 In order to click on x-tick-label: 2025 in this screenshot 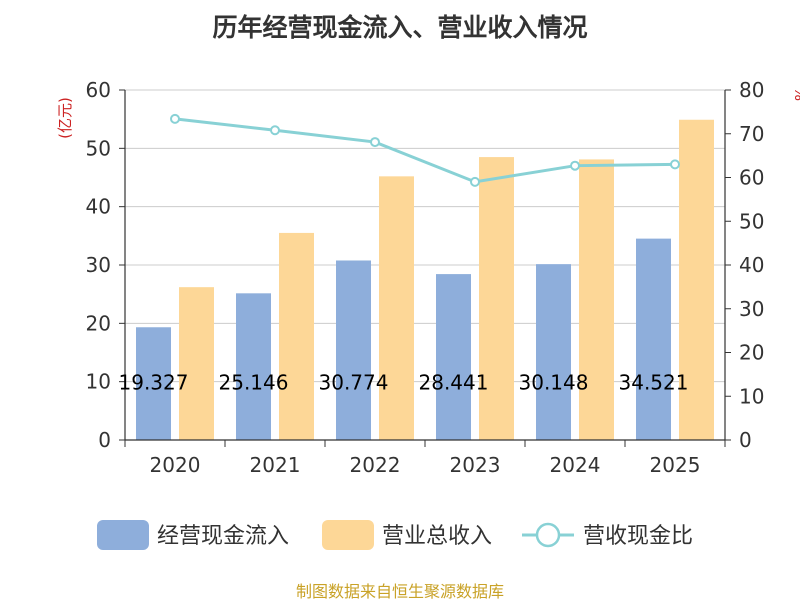, I will do `click(675, 465)`.